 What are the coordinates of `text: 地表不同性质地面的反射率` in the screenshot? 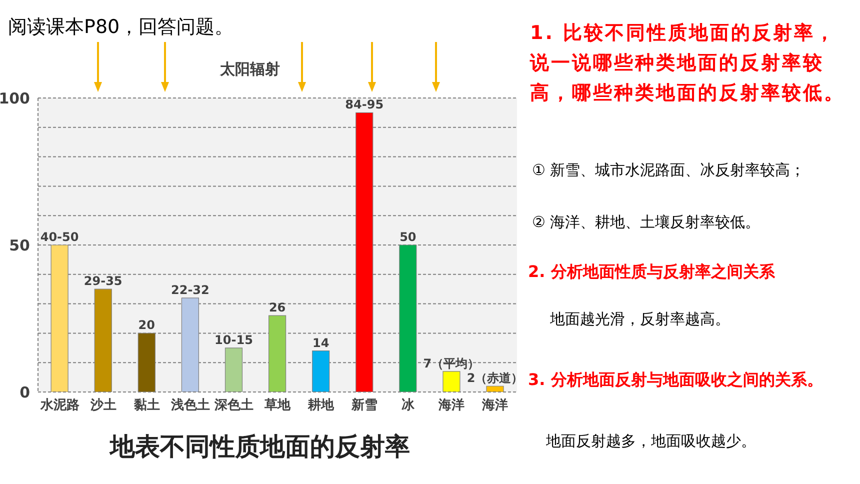 It's located at (259, 447).